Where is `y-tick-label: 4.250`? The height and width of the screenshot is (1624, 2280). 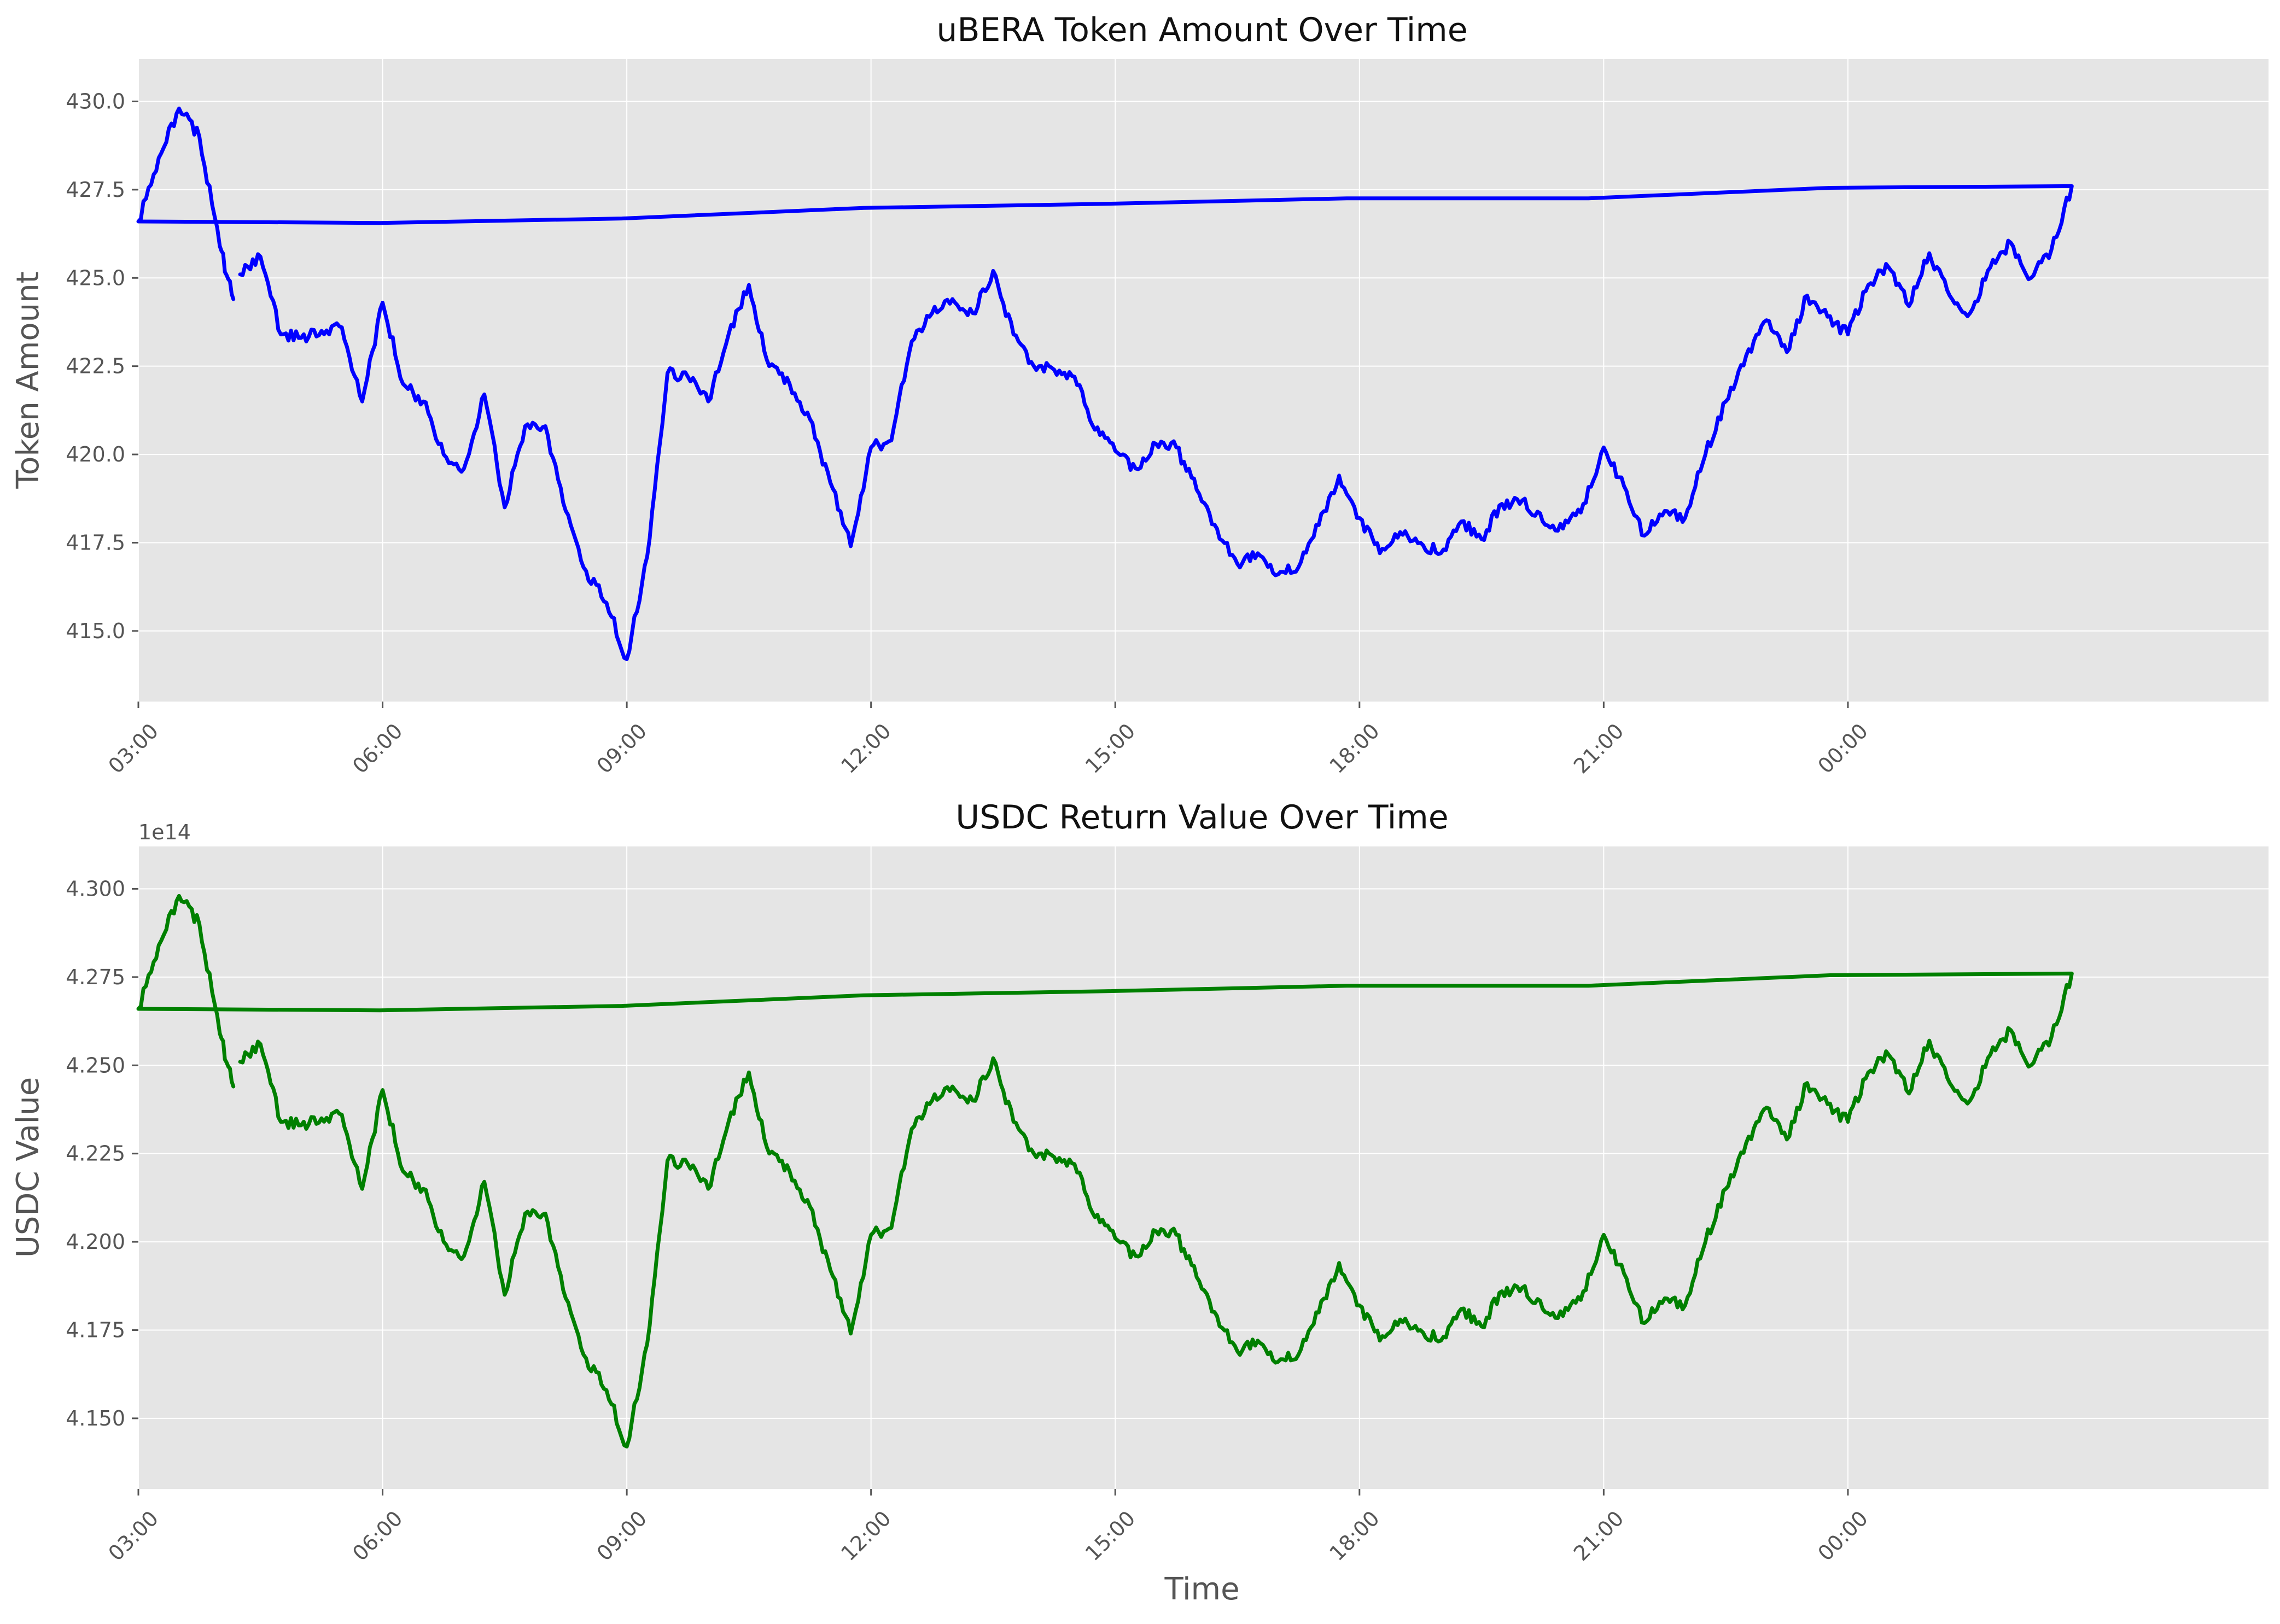 y-tick-label: 4.250 is located at coordinates (95, 1065).